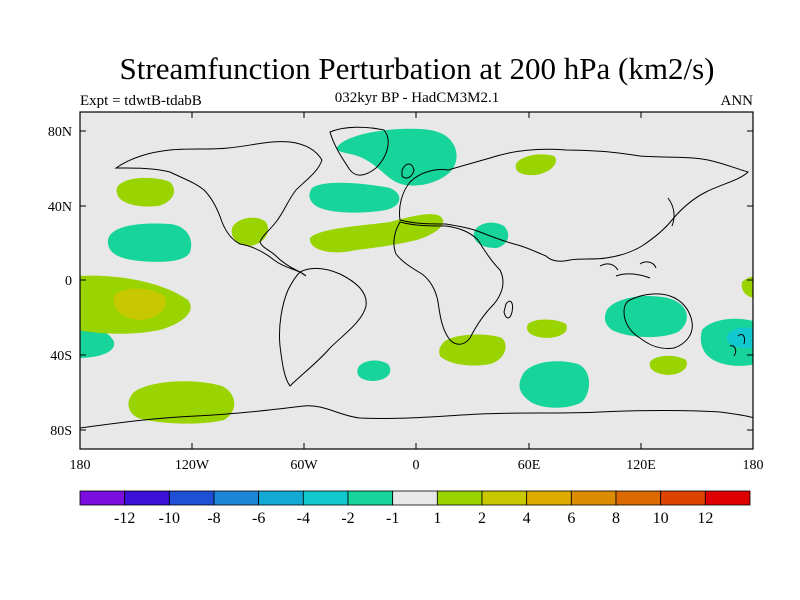 Image resolution: width=800 pixels, height=600 pixels. Describe the element at coordinates (668, 365) in the screenshot. I see `contour-pos-s-australia` at that location.